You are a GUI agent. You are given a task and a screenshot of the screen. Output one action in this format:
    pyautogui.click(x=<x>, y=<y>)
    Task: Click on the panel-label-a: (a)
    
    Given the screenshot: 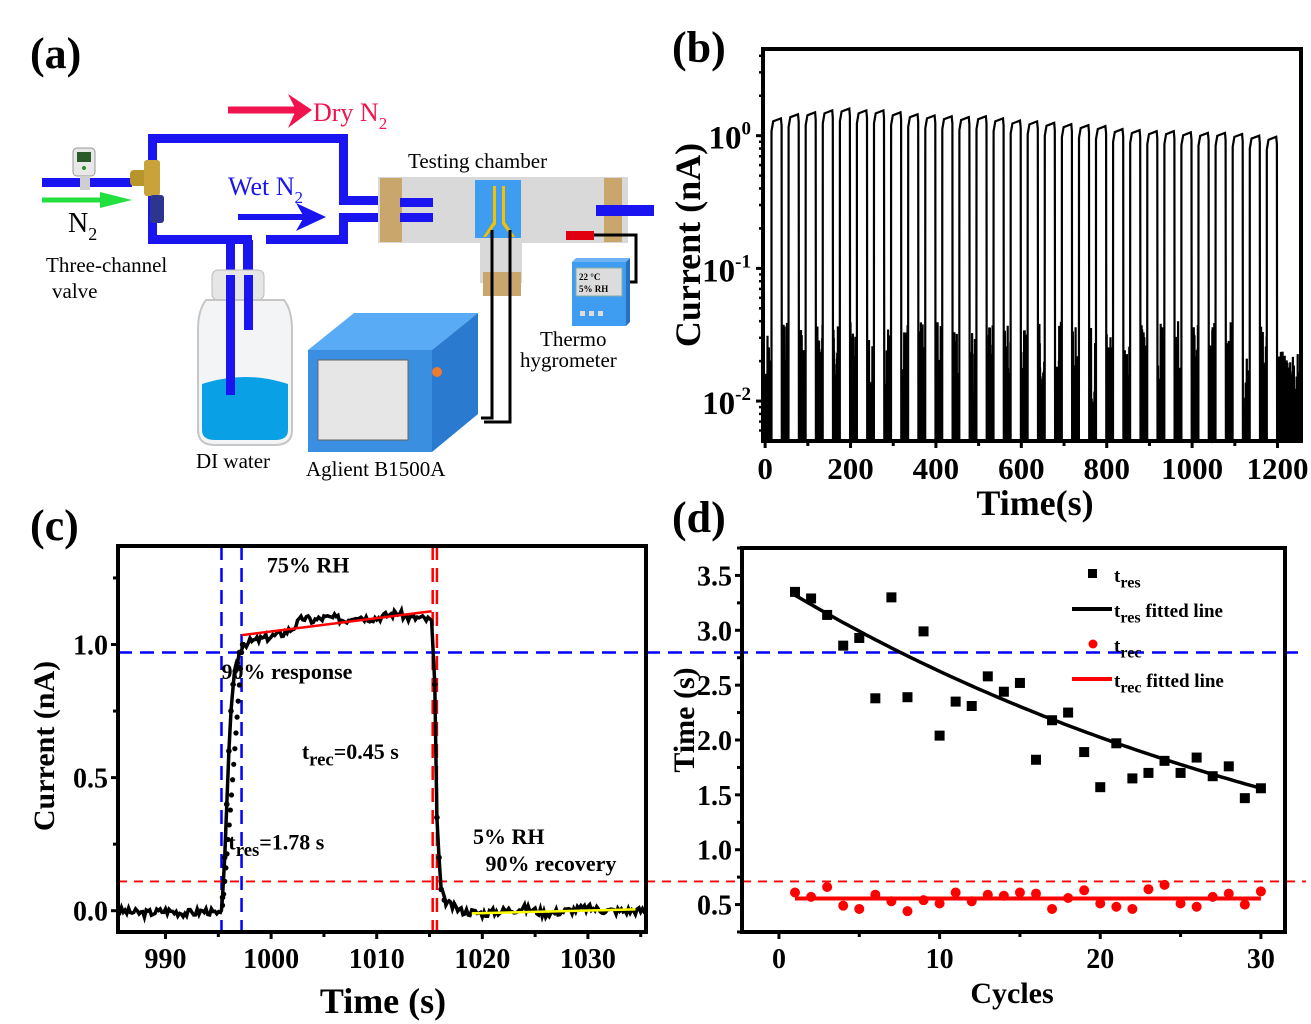 What is the action you would take?
    pyautogui.click(x=56, y=53)
    